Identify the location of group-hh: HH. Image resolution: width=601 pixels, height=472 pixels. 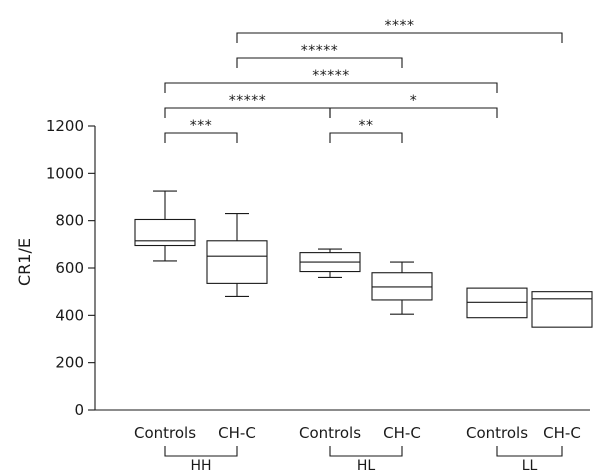
(201, 459).